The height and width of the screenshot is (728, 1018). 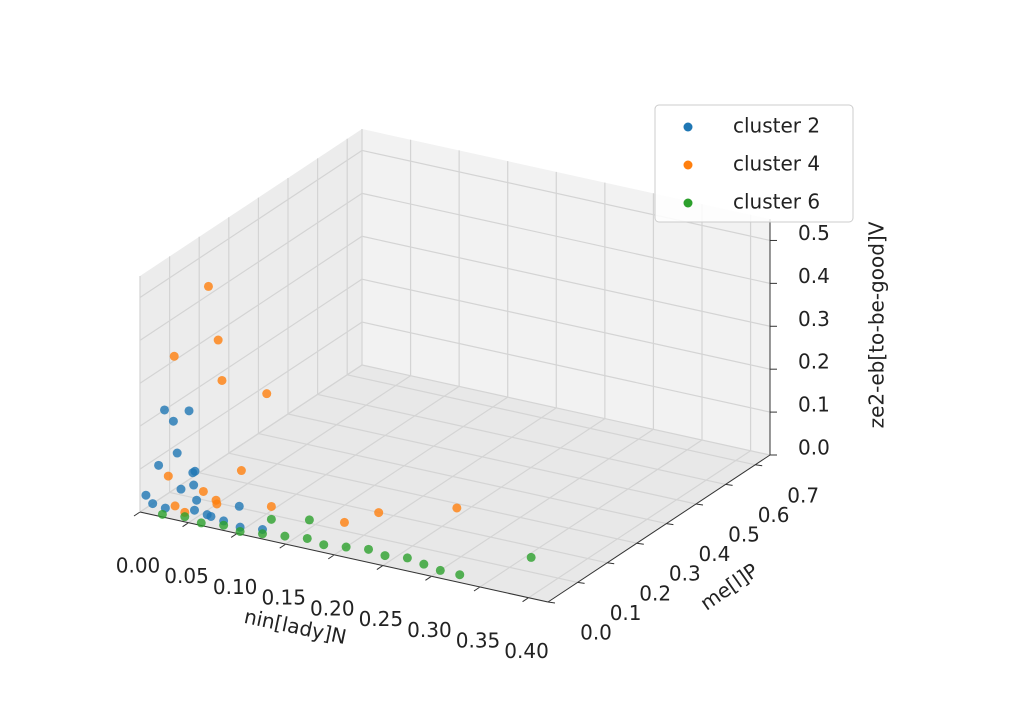 I want to click on y-tick-label: 0.7, so click(x=803, y=495).